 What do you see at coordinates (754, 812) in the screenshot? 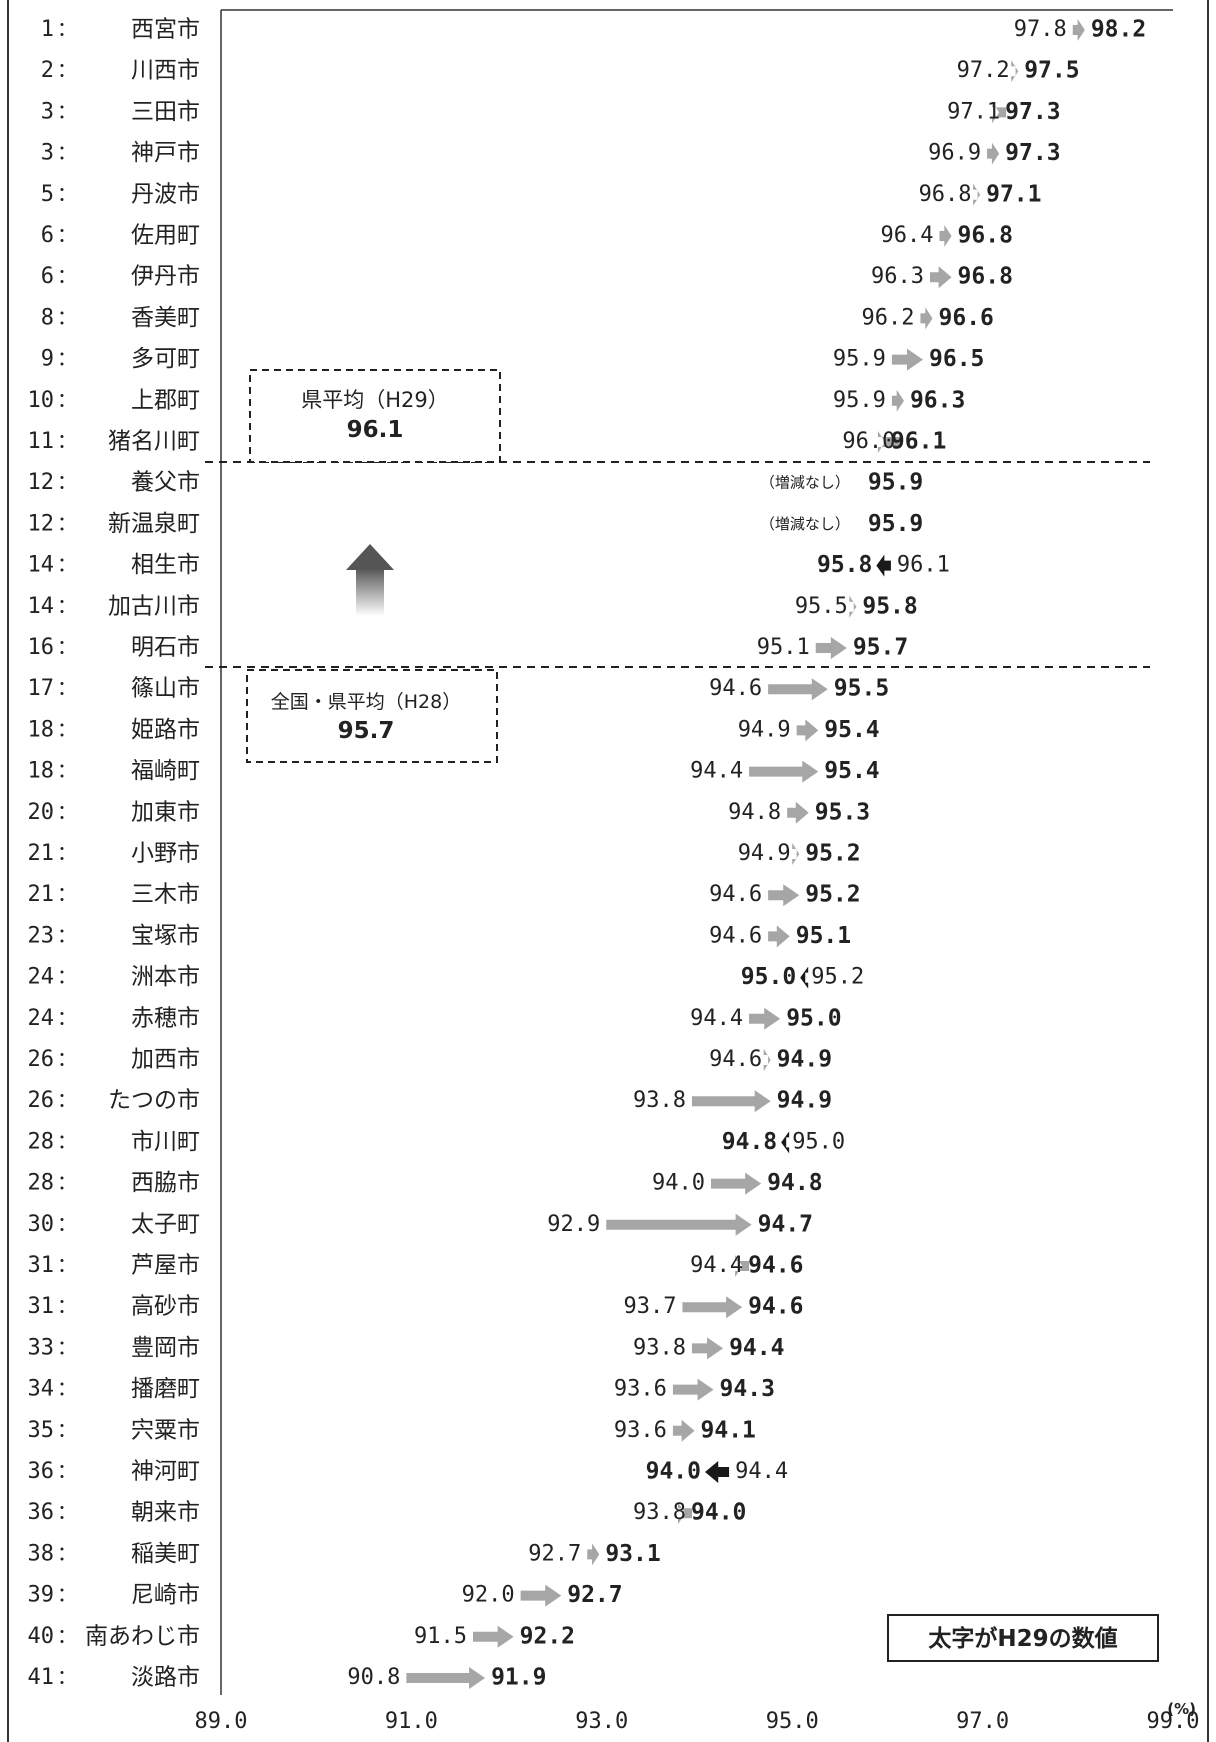
I see `value-h28: 94.8` at bounding box center [754, 812].